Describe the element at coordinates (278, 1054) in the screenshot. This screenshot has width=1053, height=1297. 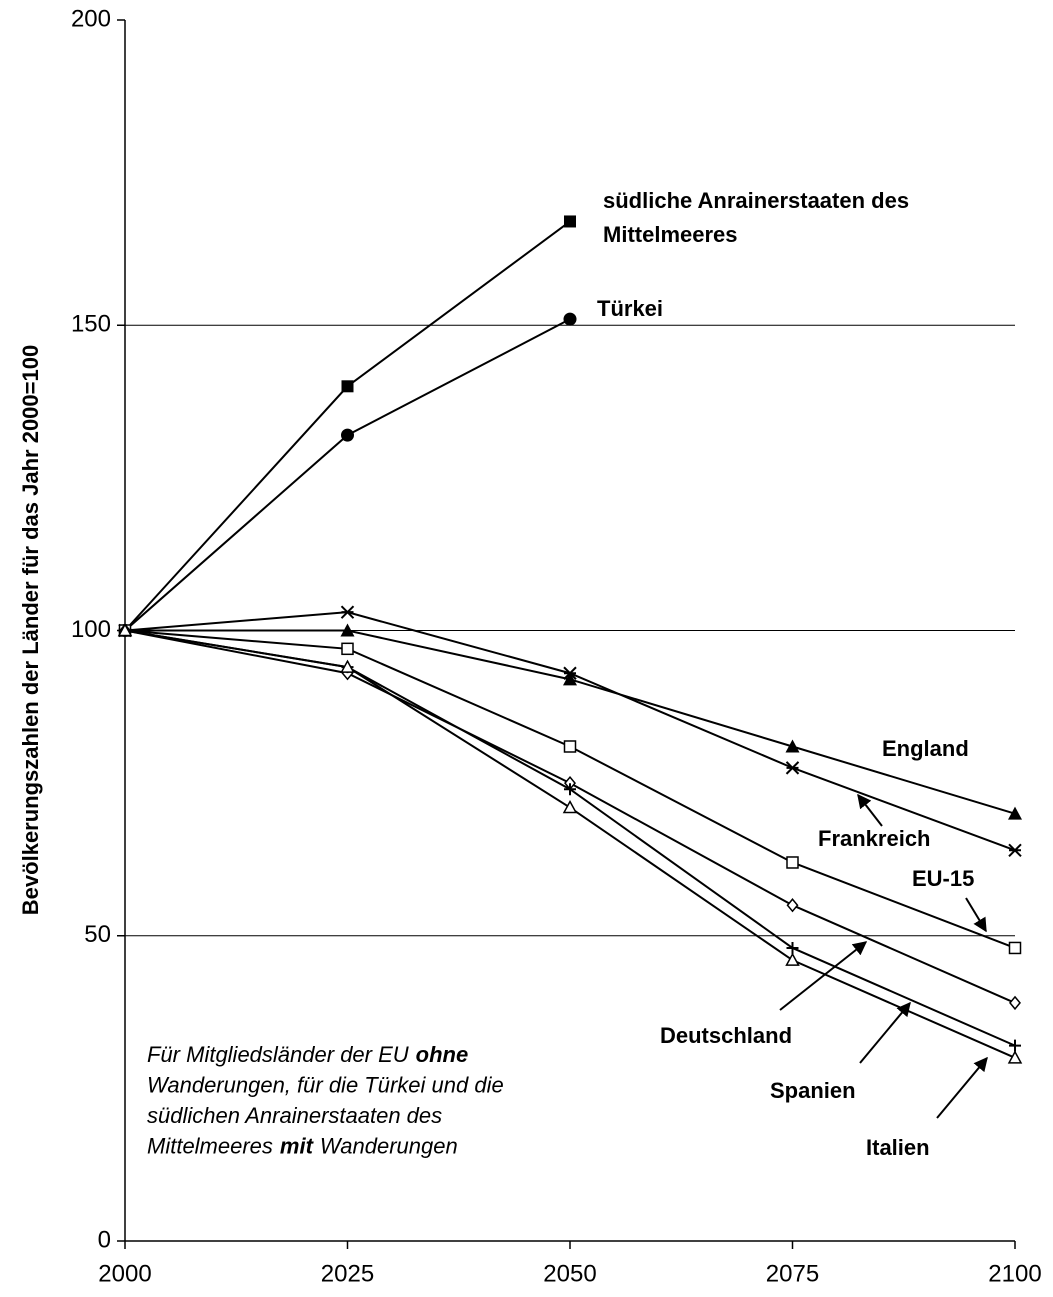
I see `note-text: Für Mitgliedsländer der EU` at that location.